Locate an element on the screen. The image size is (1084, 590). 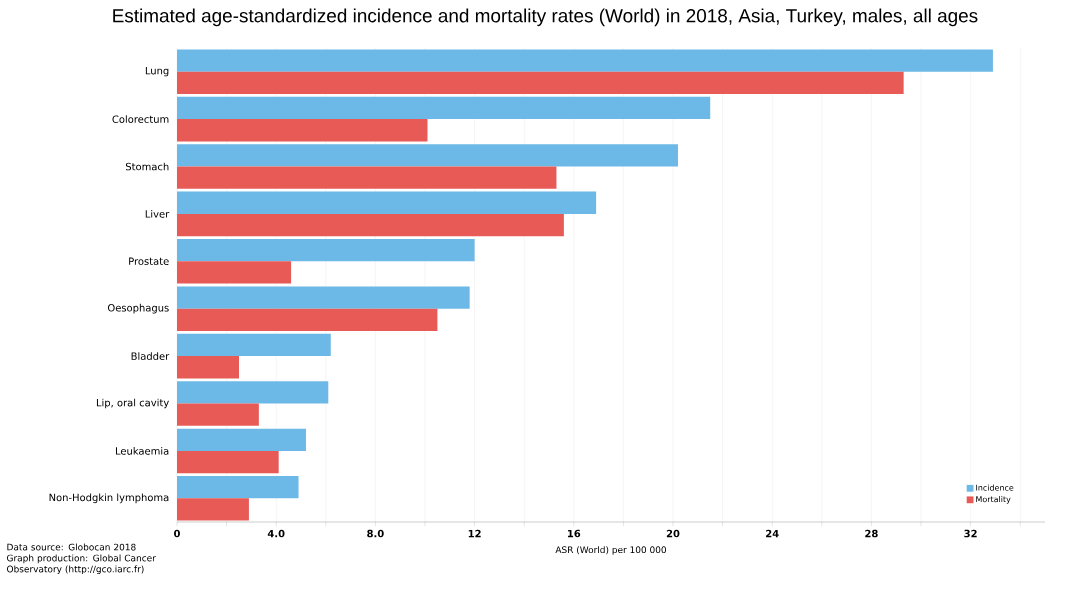
y-tick-label: Oesophagus is located at coordinates (138, 308).